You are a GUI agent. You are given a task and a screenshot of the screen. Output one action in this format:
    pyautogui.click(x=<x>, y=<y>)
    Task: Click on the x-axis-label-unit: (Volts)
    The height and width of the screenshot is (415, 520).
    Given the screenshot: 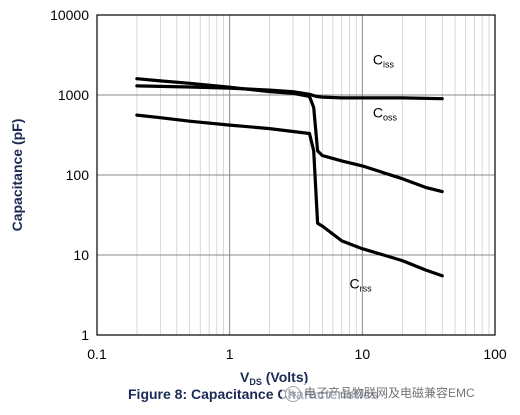 What is the action you would take?
    pyautogui.click(x=285, y=377)
    